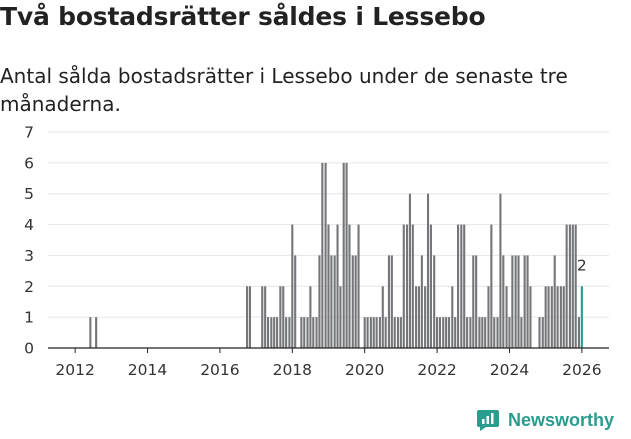 Image resolution: width=631 pixels, height=439 pixels. What do you see at coordinates (582, 265) in the screenshot?
I see `highlight-value-label: 2` at bounding box center [582, 265].